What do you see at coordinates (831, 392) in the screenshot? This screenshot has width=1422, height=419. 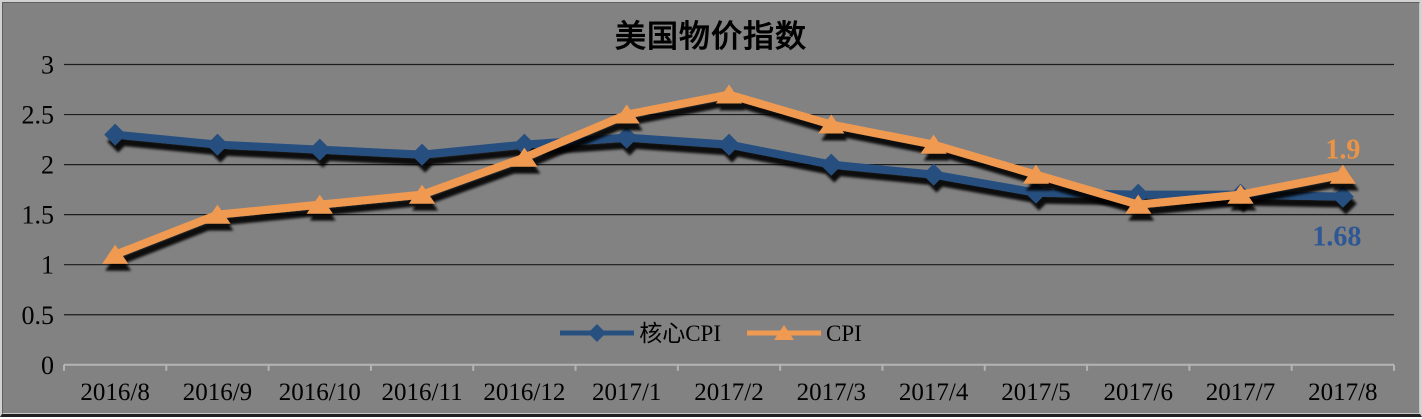 I see `x-axis-tick-label: 2017/3` at bounding box center [831, 392].